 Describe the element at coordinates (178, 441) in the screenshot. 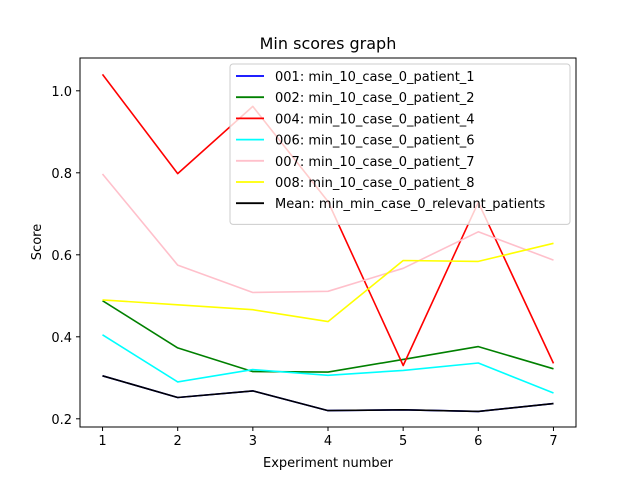

I see `x-tick-label: 2` at that location.